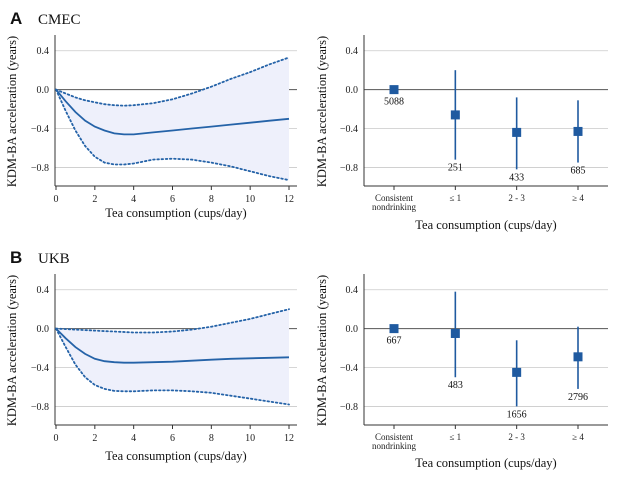 The width and height of the screenshot is (626, 480). Describe the element at coordinates (517, 414) in the screenshot. I see `sample-size-label: 1656` at that location.